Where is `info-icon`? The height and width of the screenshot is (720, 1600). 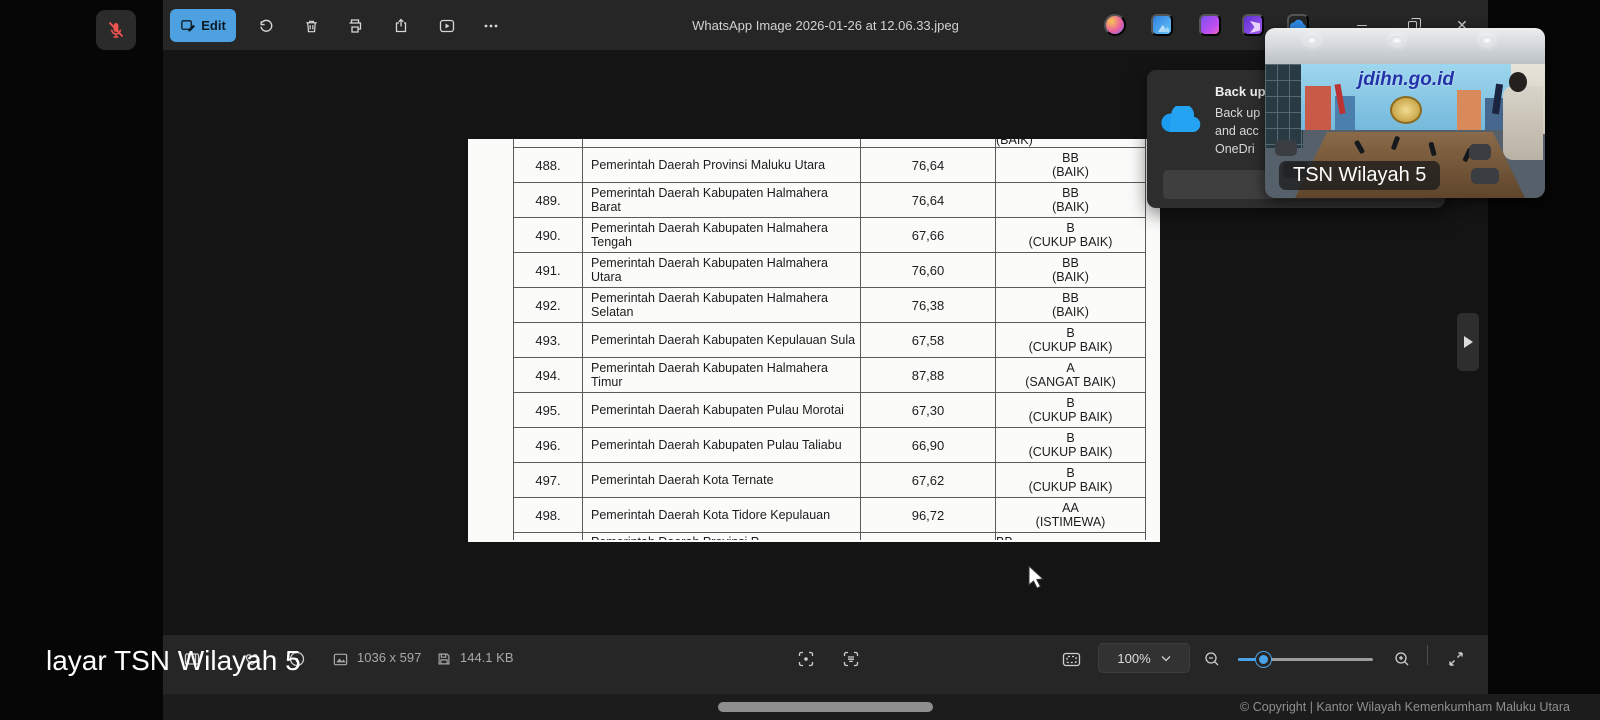 info-icon is located at coordinates (297, 659).